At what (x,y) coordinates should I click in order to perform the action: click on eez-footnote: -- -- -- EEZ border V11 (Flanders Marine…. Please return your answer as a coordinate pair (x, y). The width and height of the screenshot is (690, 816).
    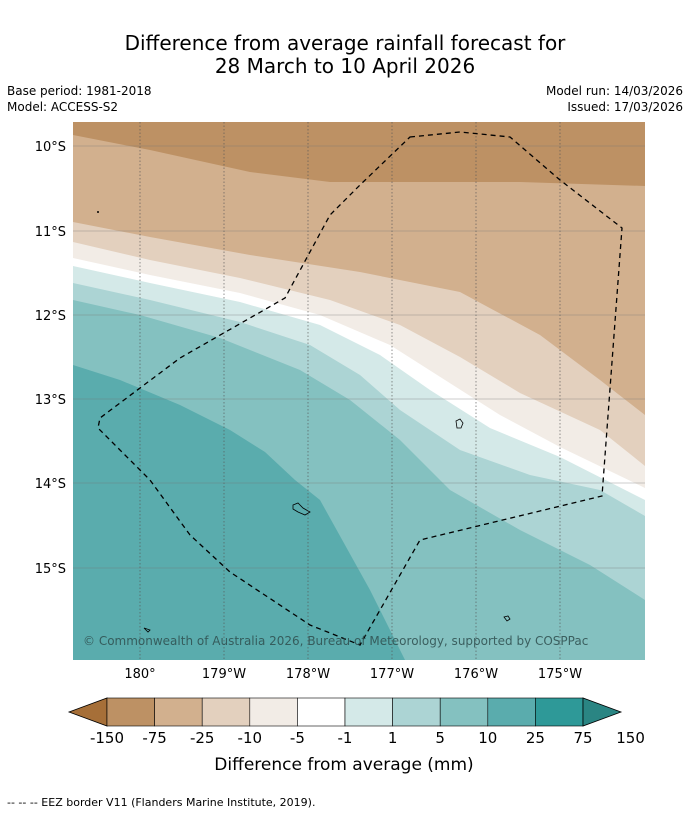
    Looking at the image, I should click on (161, 802).